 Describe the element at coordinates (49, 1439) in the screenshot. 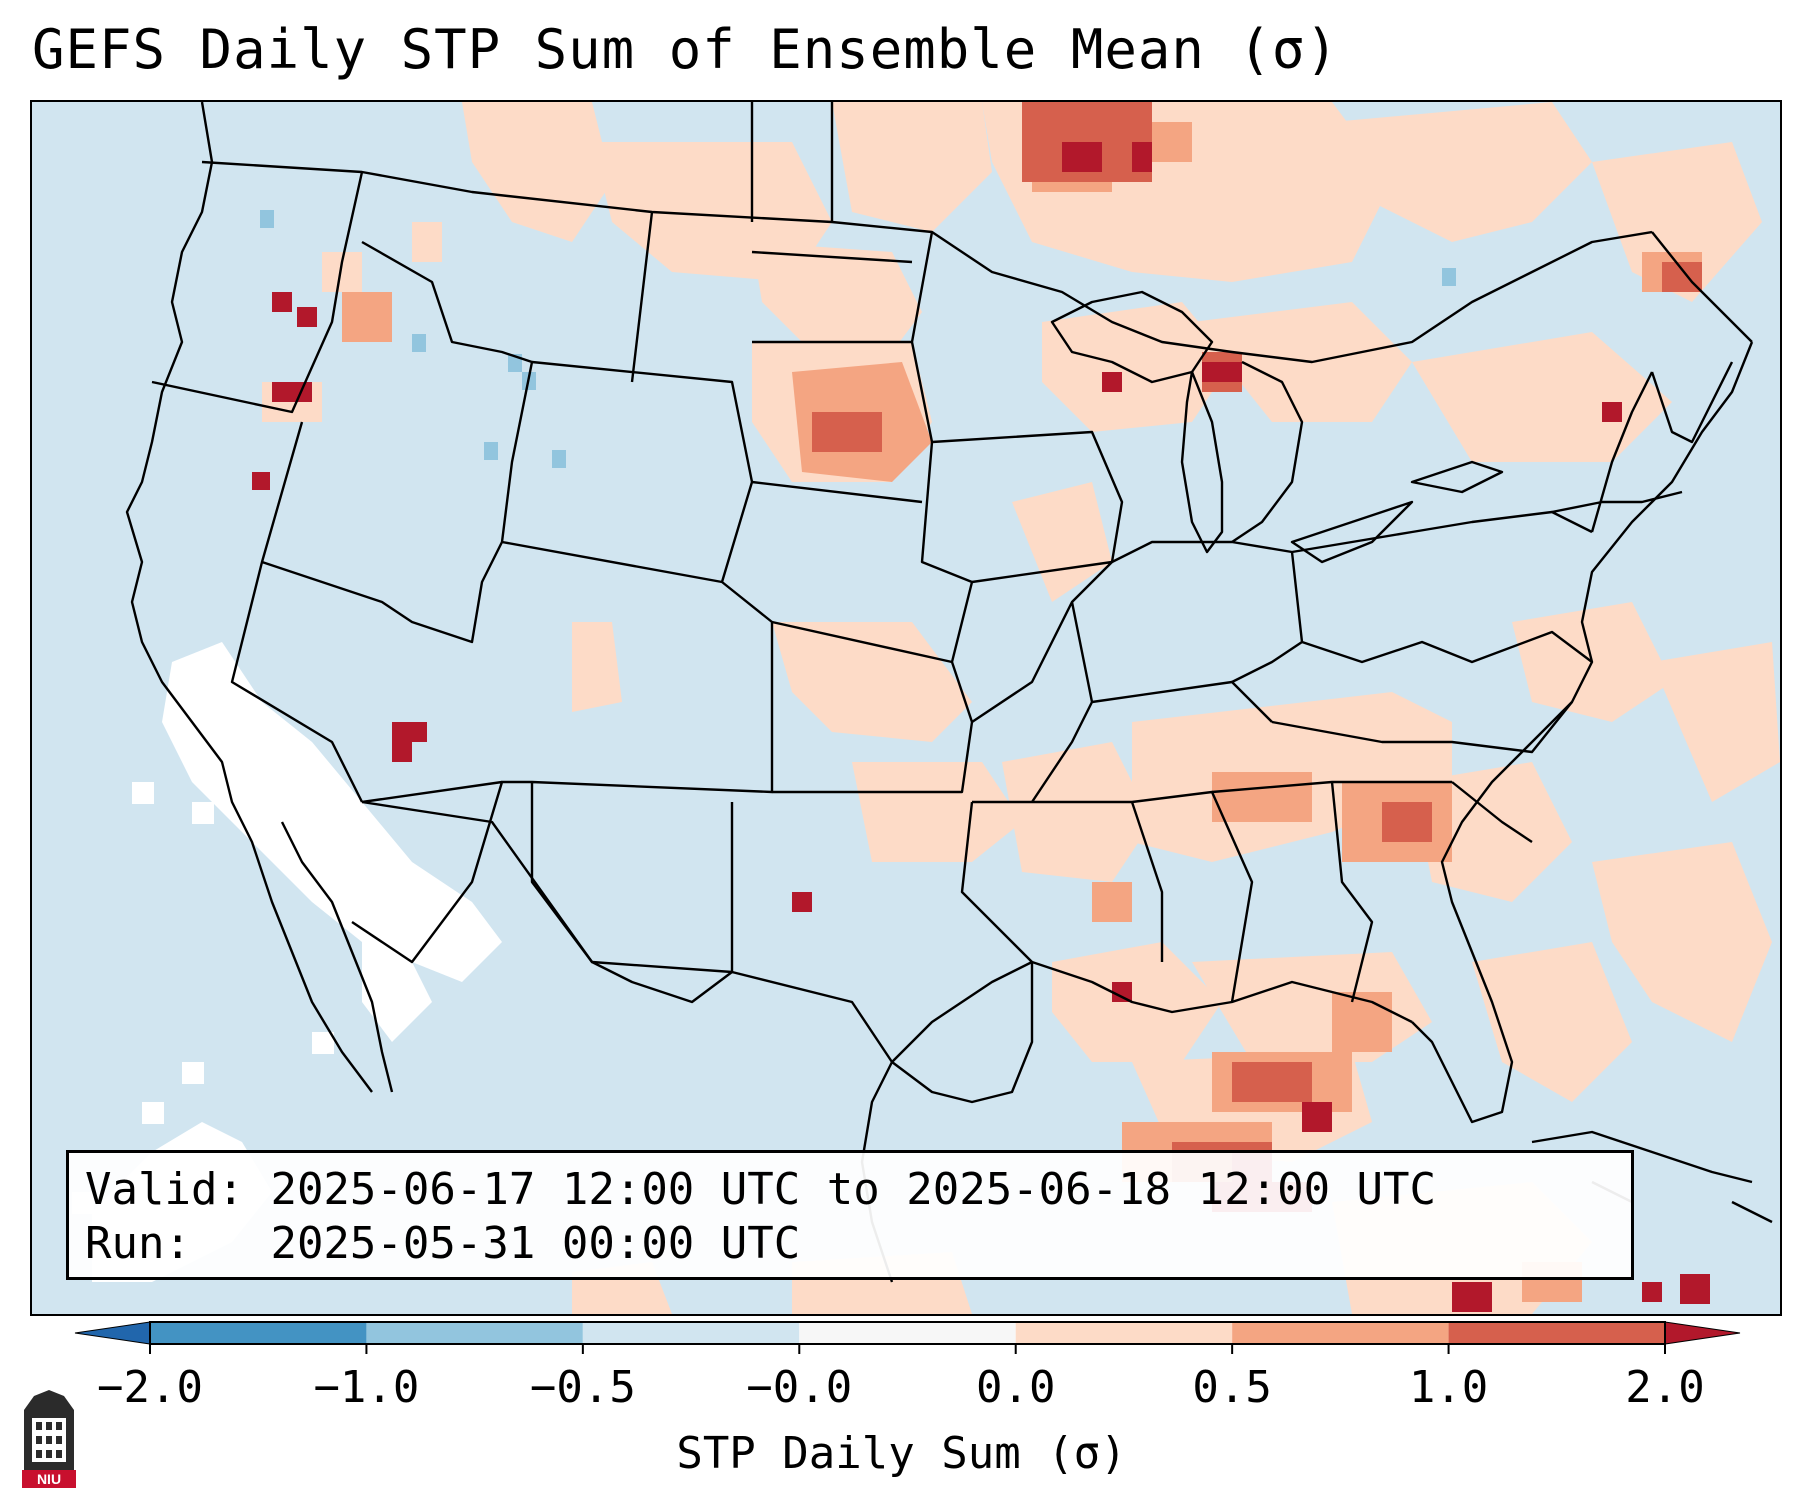

I see `niu-logo: NIU` at that location.